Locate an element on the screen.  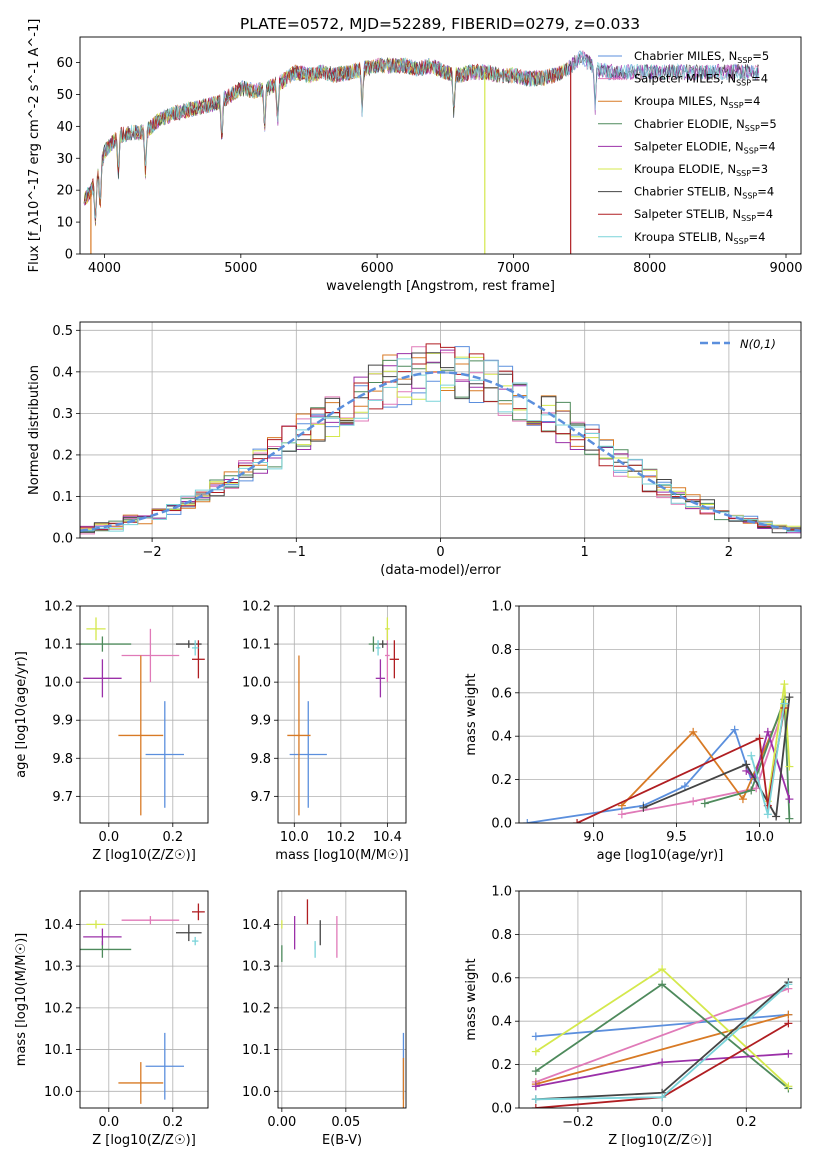
x-tick-label: −2 is located at coordinates (152, 552).